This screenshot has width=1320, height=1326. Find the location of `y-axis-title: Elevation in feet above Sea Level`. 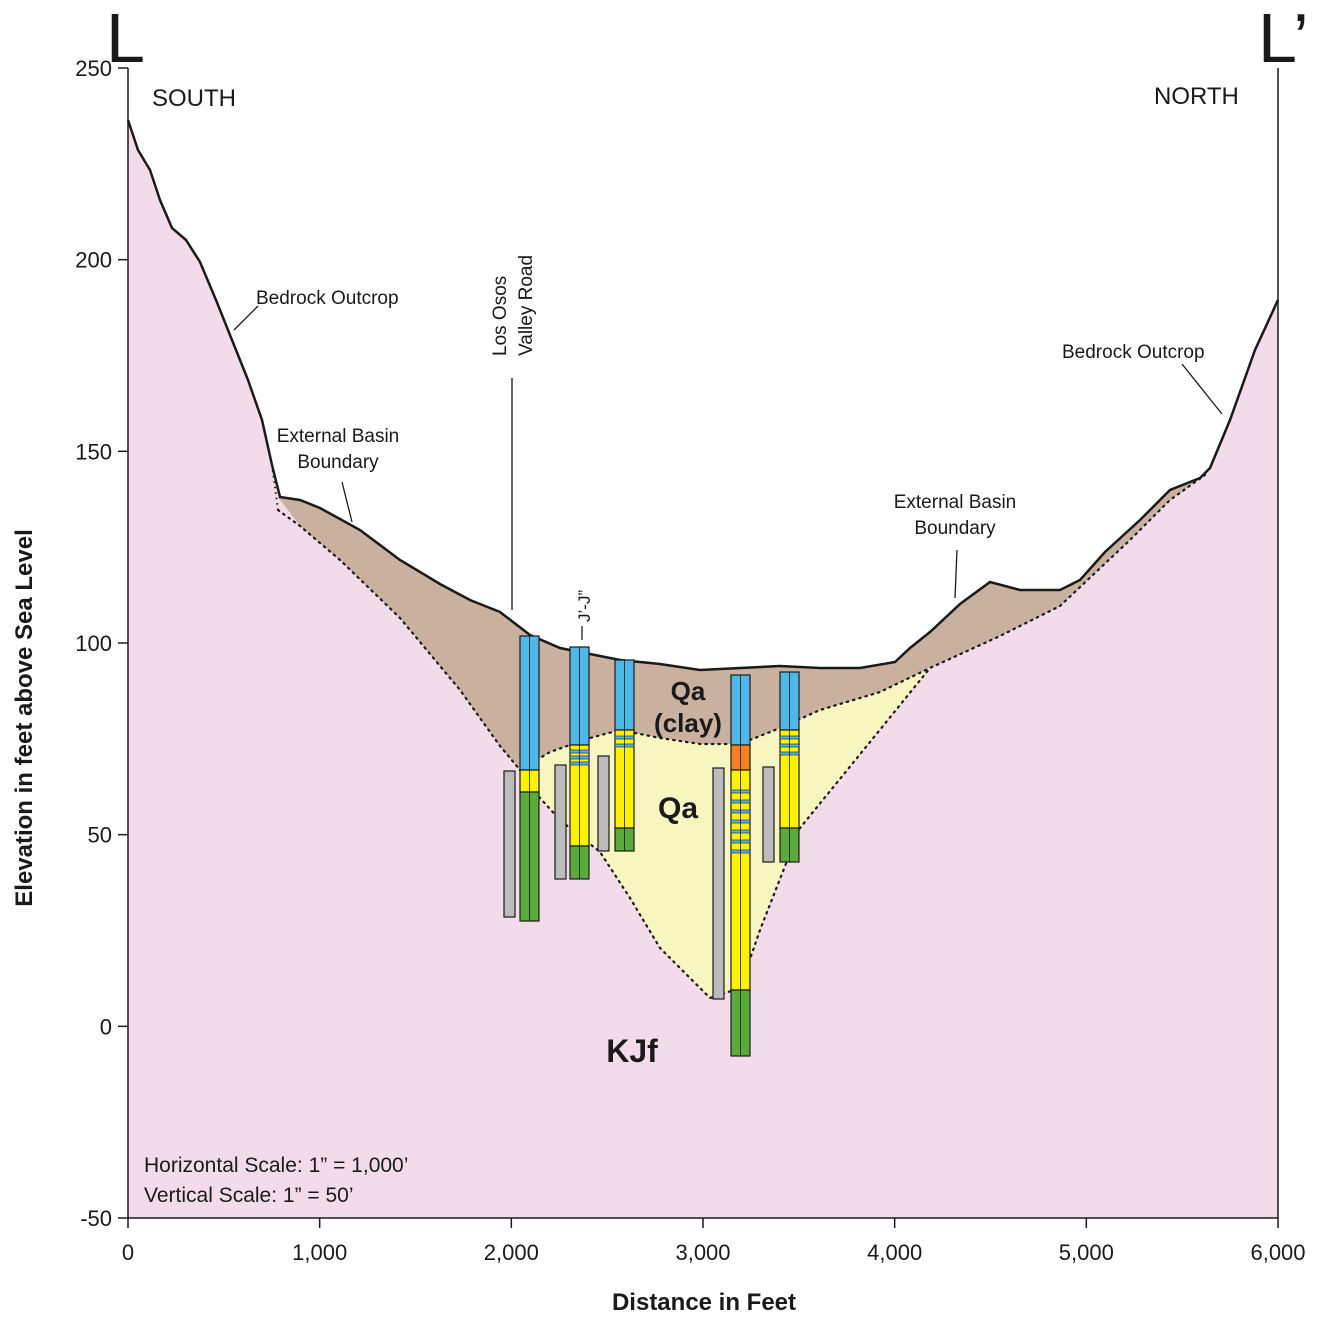

y-axis-title: Elevation in feet above Sea Level is located at coordinates (24, 717).